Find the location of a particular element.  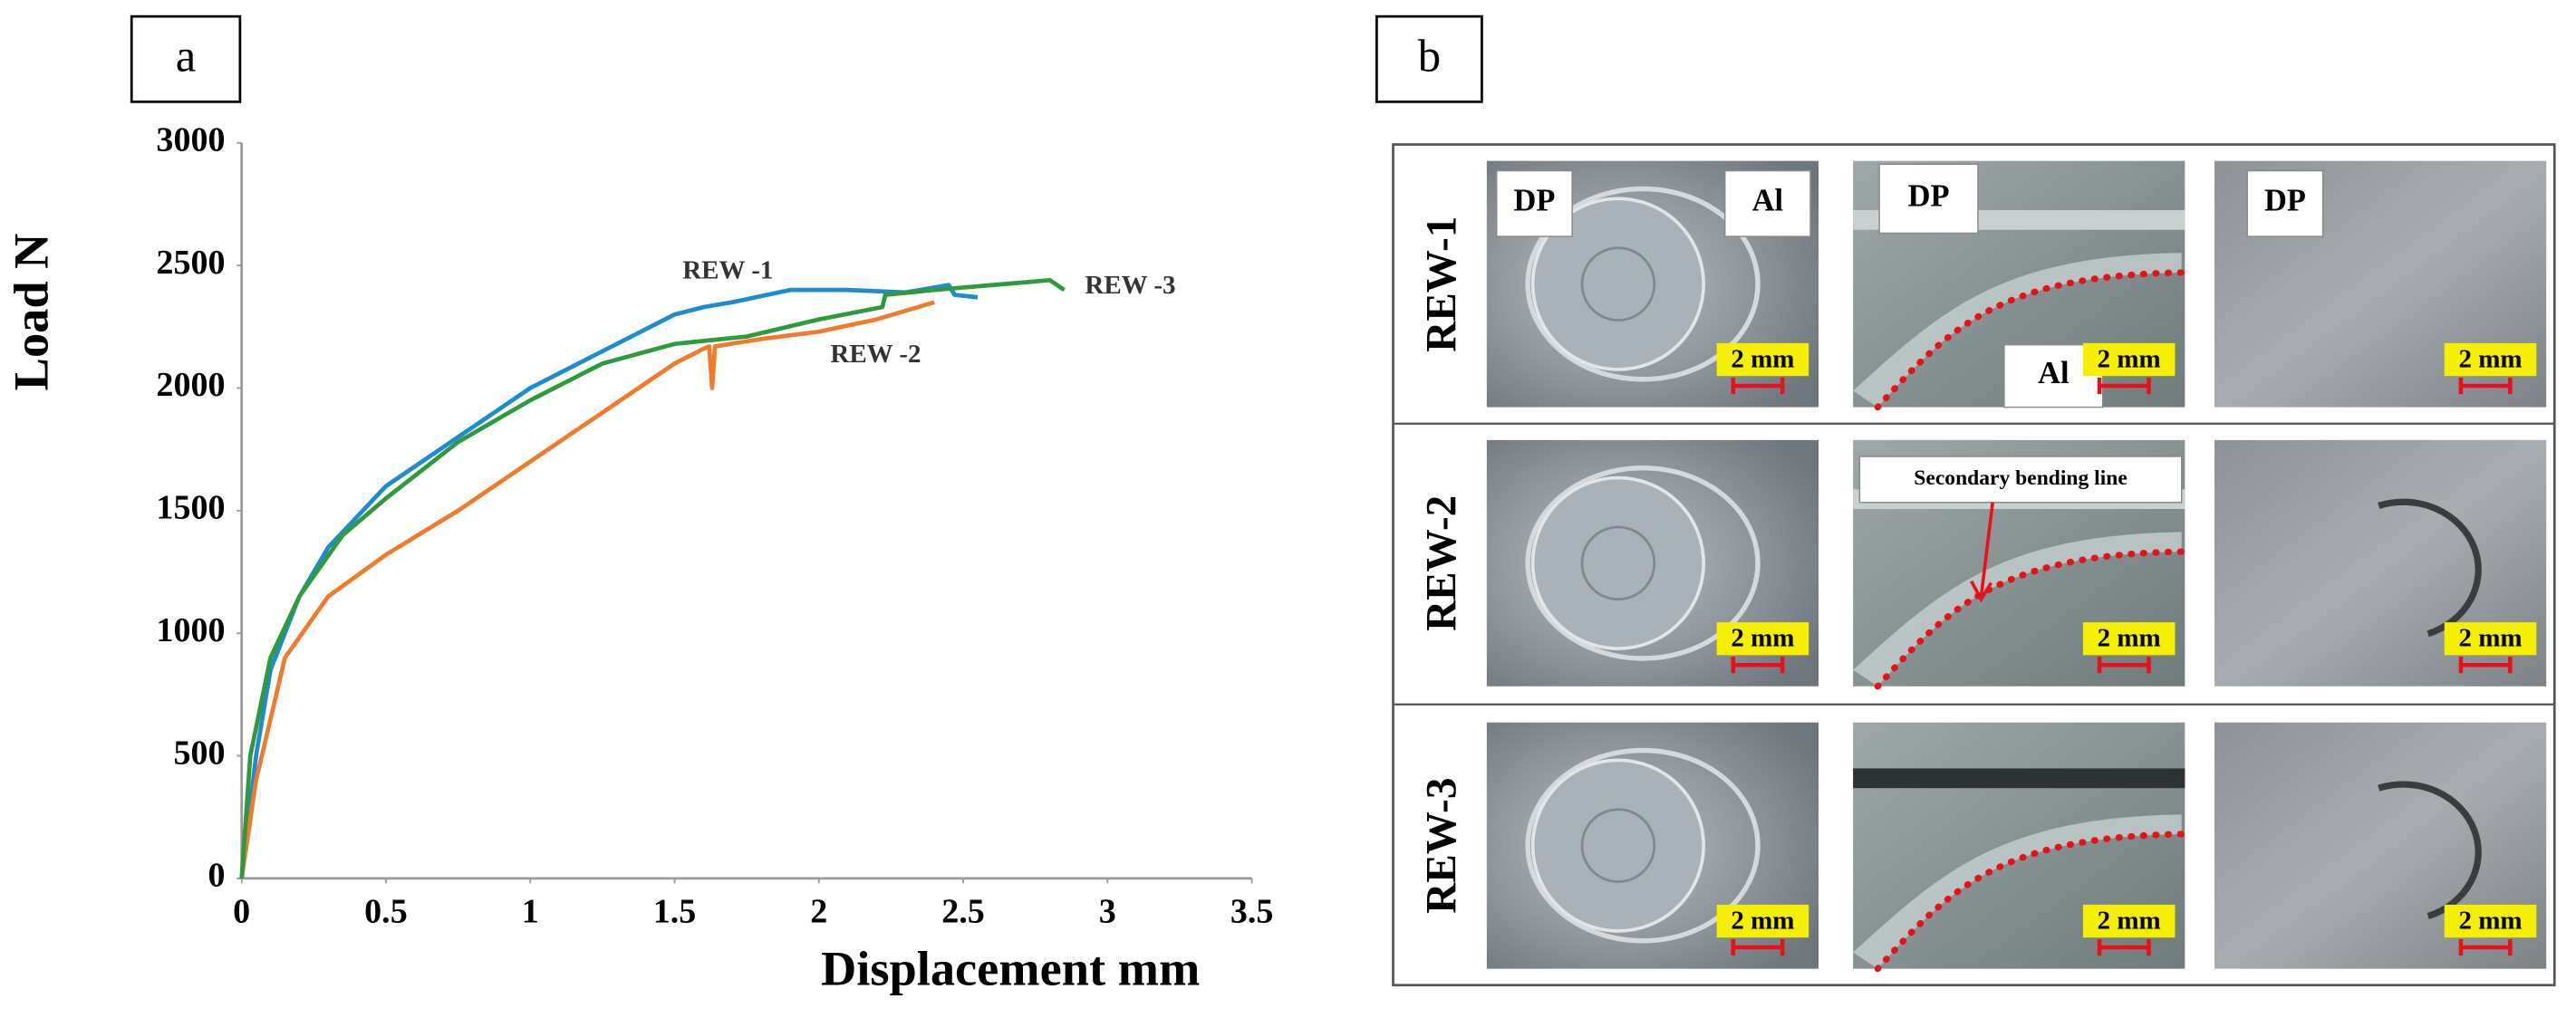

row-label: REW-1 is located at coordinates (1441, 284).